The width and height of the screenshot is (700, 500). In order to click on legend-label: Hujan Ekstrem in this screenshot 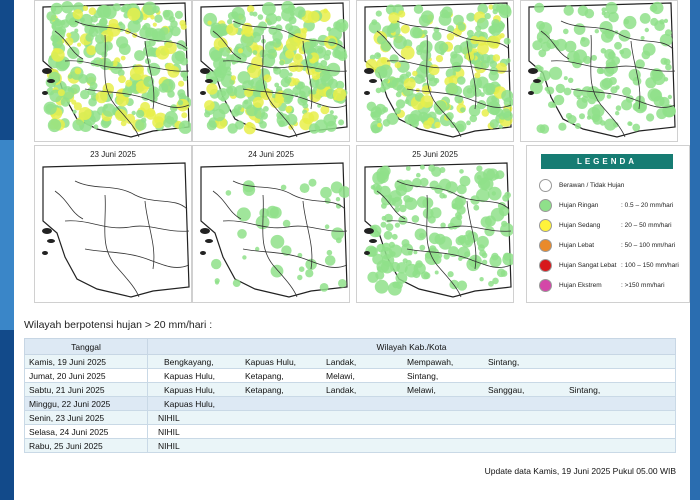, I will do `click(580, 285)`.